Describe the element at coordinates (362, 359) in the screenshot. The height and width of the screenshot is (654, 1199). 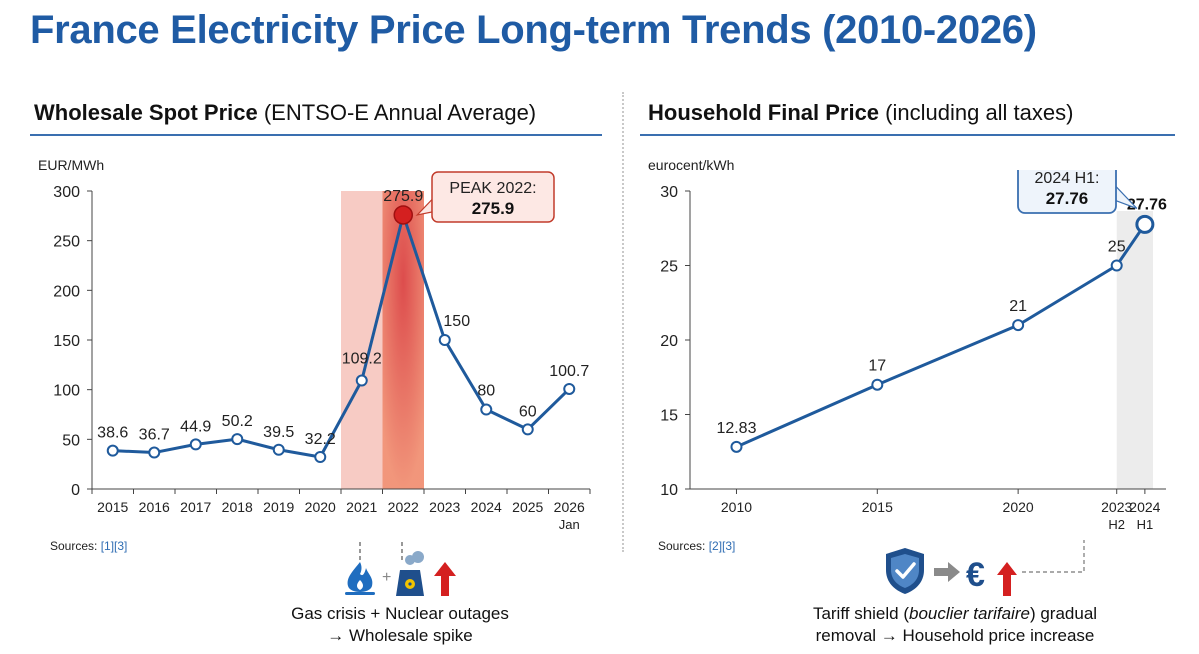
I see `data-label: 109.2` at that location.